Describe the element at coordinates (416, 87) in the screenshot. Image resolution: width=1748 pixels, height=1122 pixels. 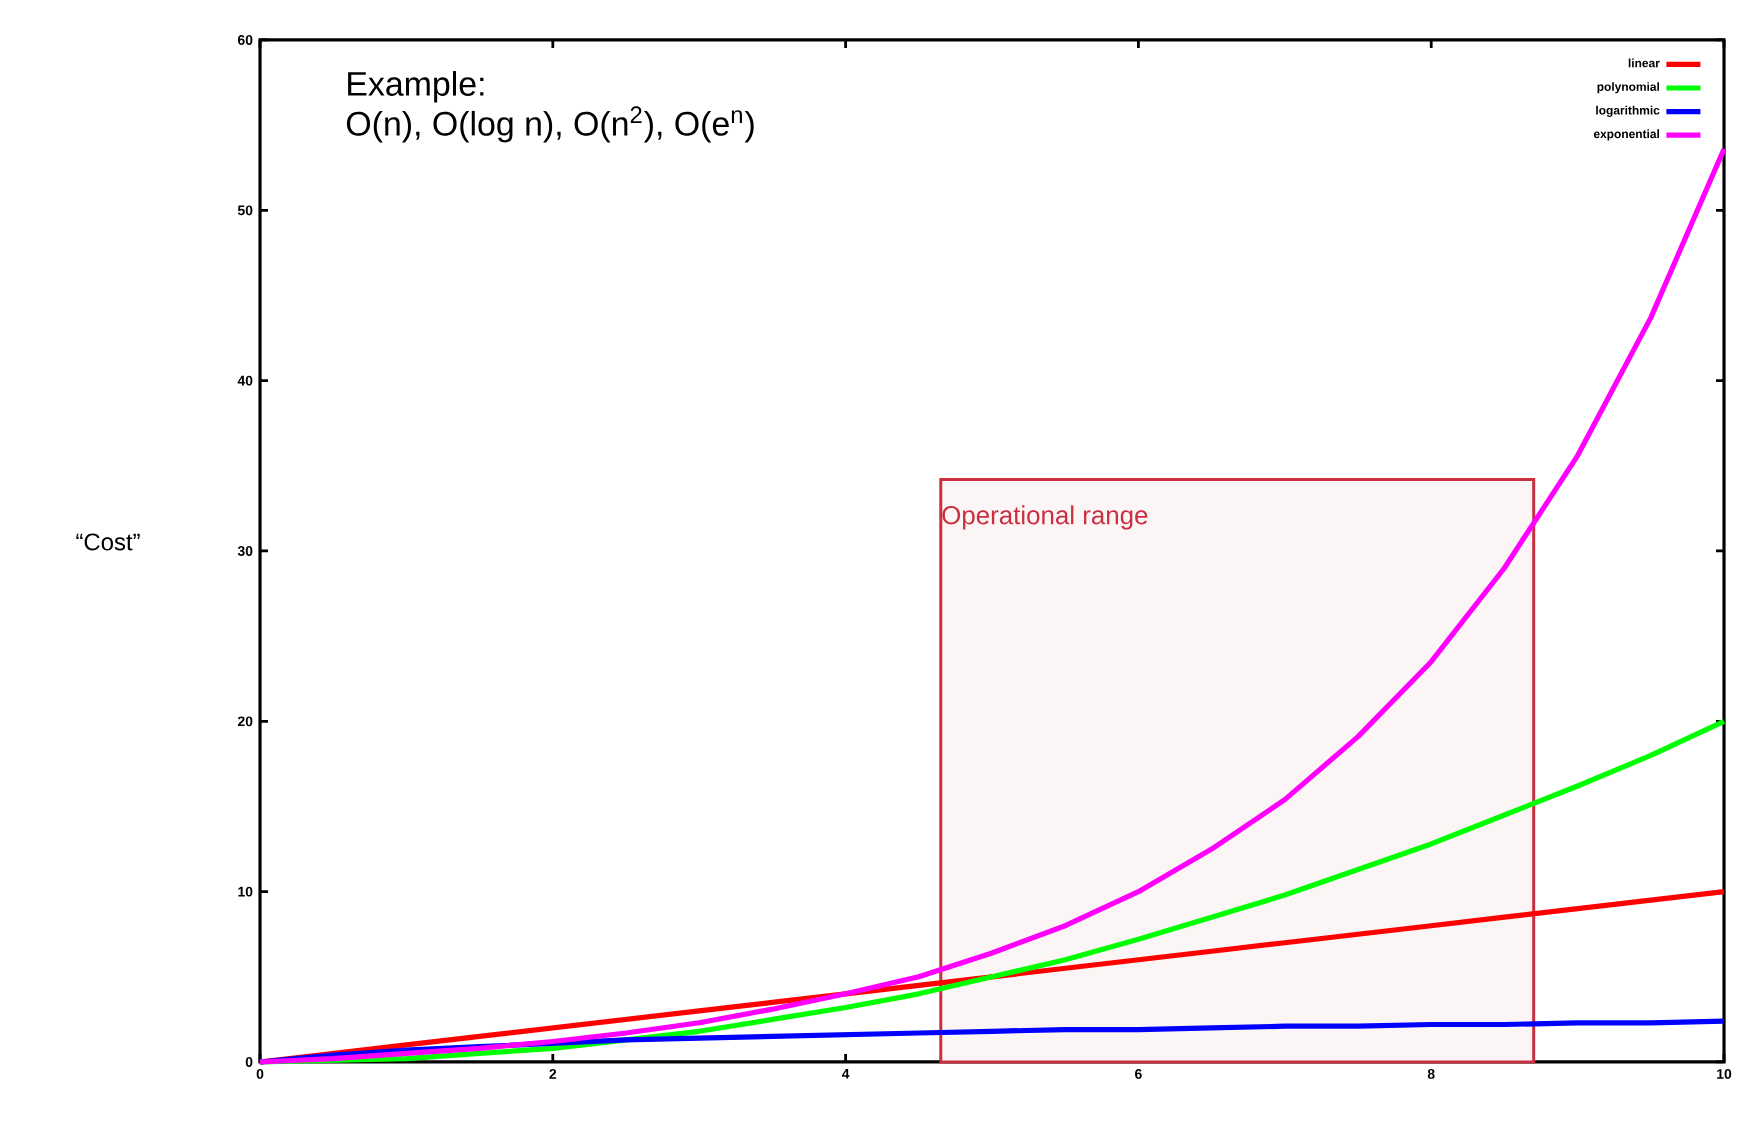
I see `annotation: Example:` at that location.